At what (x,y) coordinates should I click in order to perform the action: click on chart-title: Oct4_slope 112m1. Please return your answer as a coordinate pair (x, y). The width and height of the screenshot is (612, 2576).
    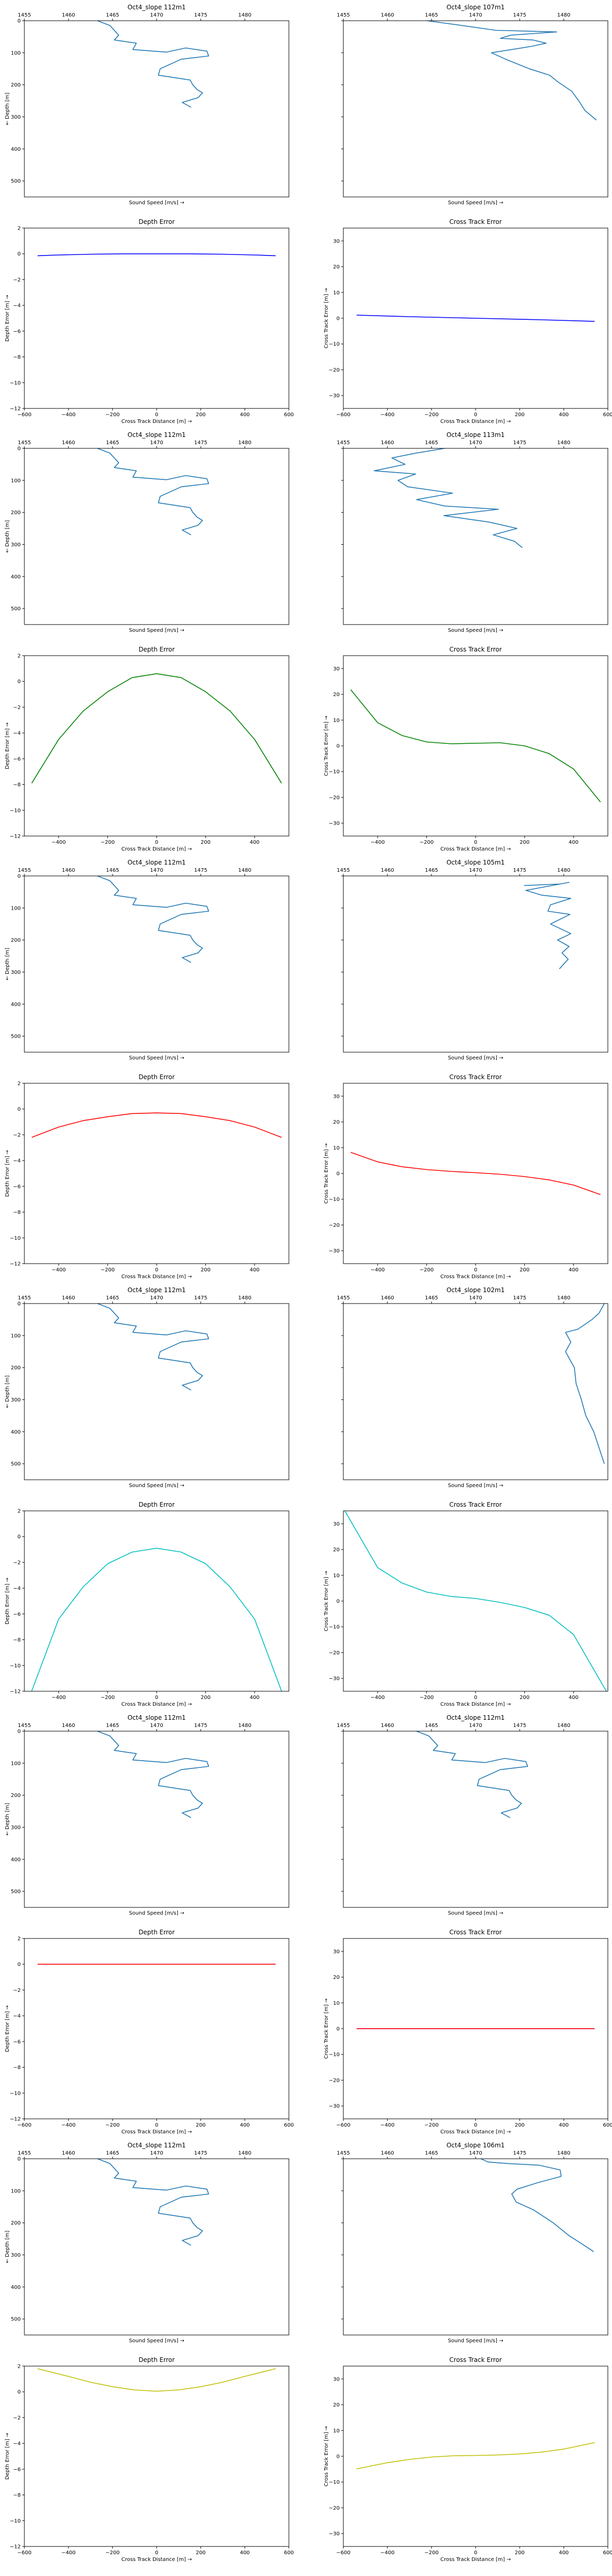
    Looking at the image, I should click on (157, 434).